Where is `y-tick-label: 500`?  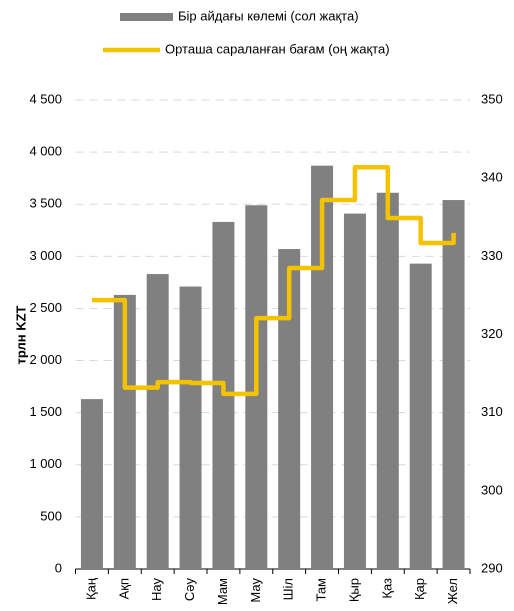
y-tick-label: 500 is located at coordinates (51, 515).